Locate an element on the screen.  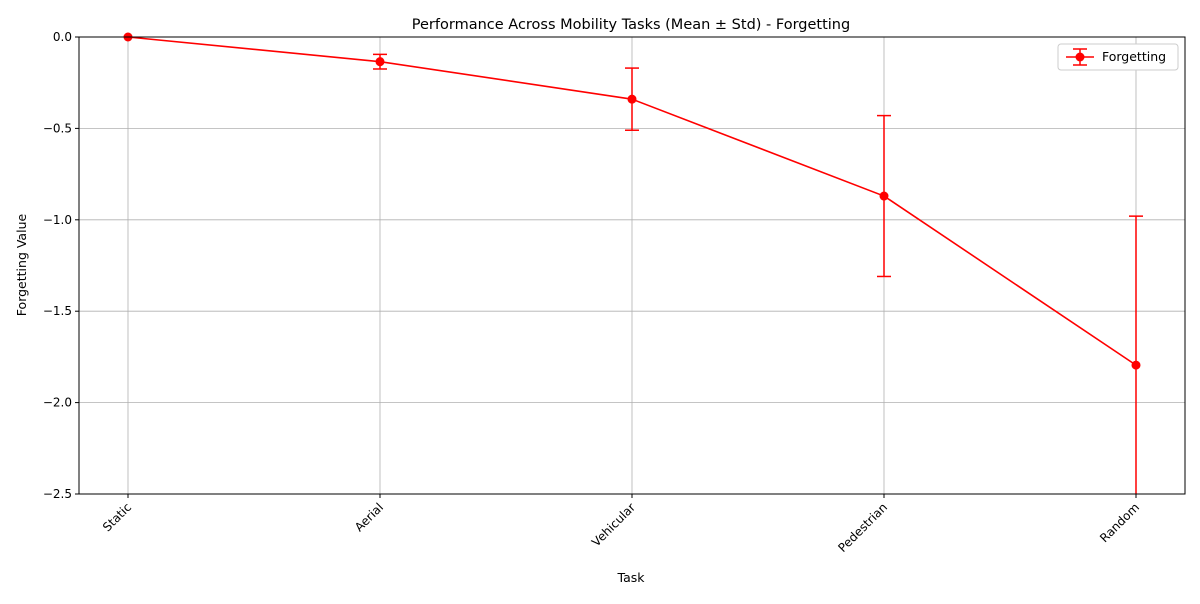
x-tick-label: Random is located at coordinates (1119, 522).